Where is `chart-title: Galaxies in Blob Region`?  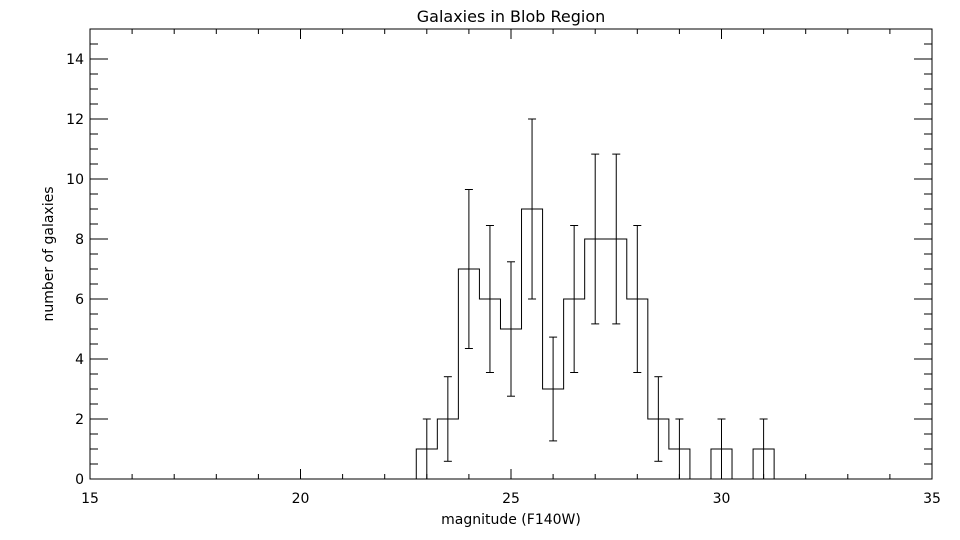
chart-title: Galaxies in Blob Region is located at coordinates (511, 16).